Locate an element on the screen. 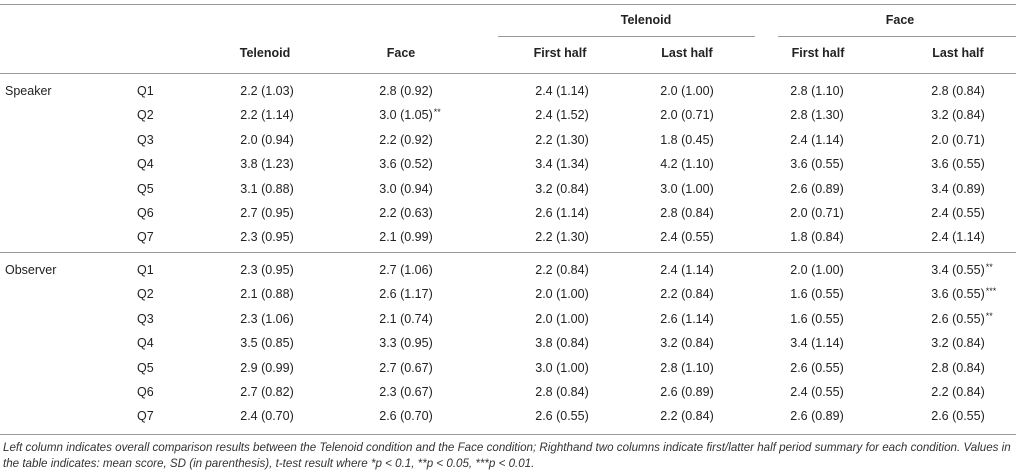 The height and width of the screenshot is (474, 1016). row-question: Q2 is located at coordinates (145, 115).